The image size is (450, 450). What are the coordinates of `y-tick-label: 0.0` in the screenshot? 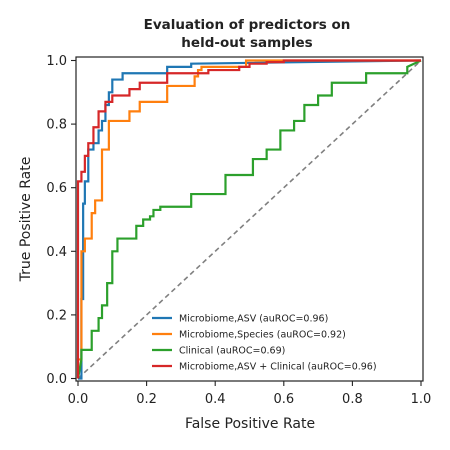 It's located at (56, 379).